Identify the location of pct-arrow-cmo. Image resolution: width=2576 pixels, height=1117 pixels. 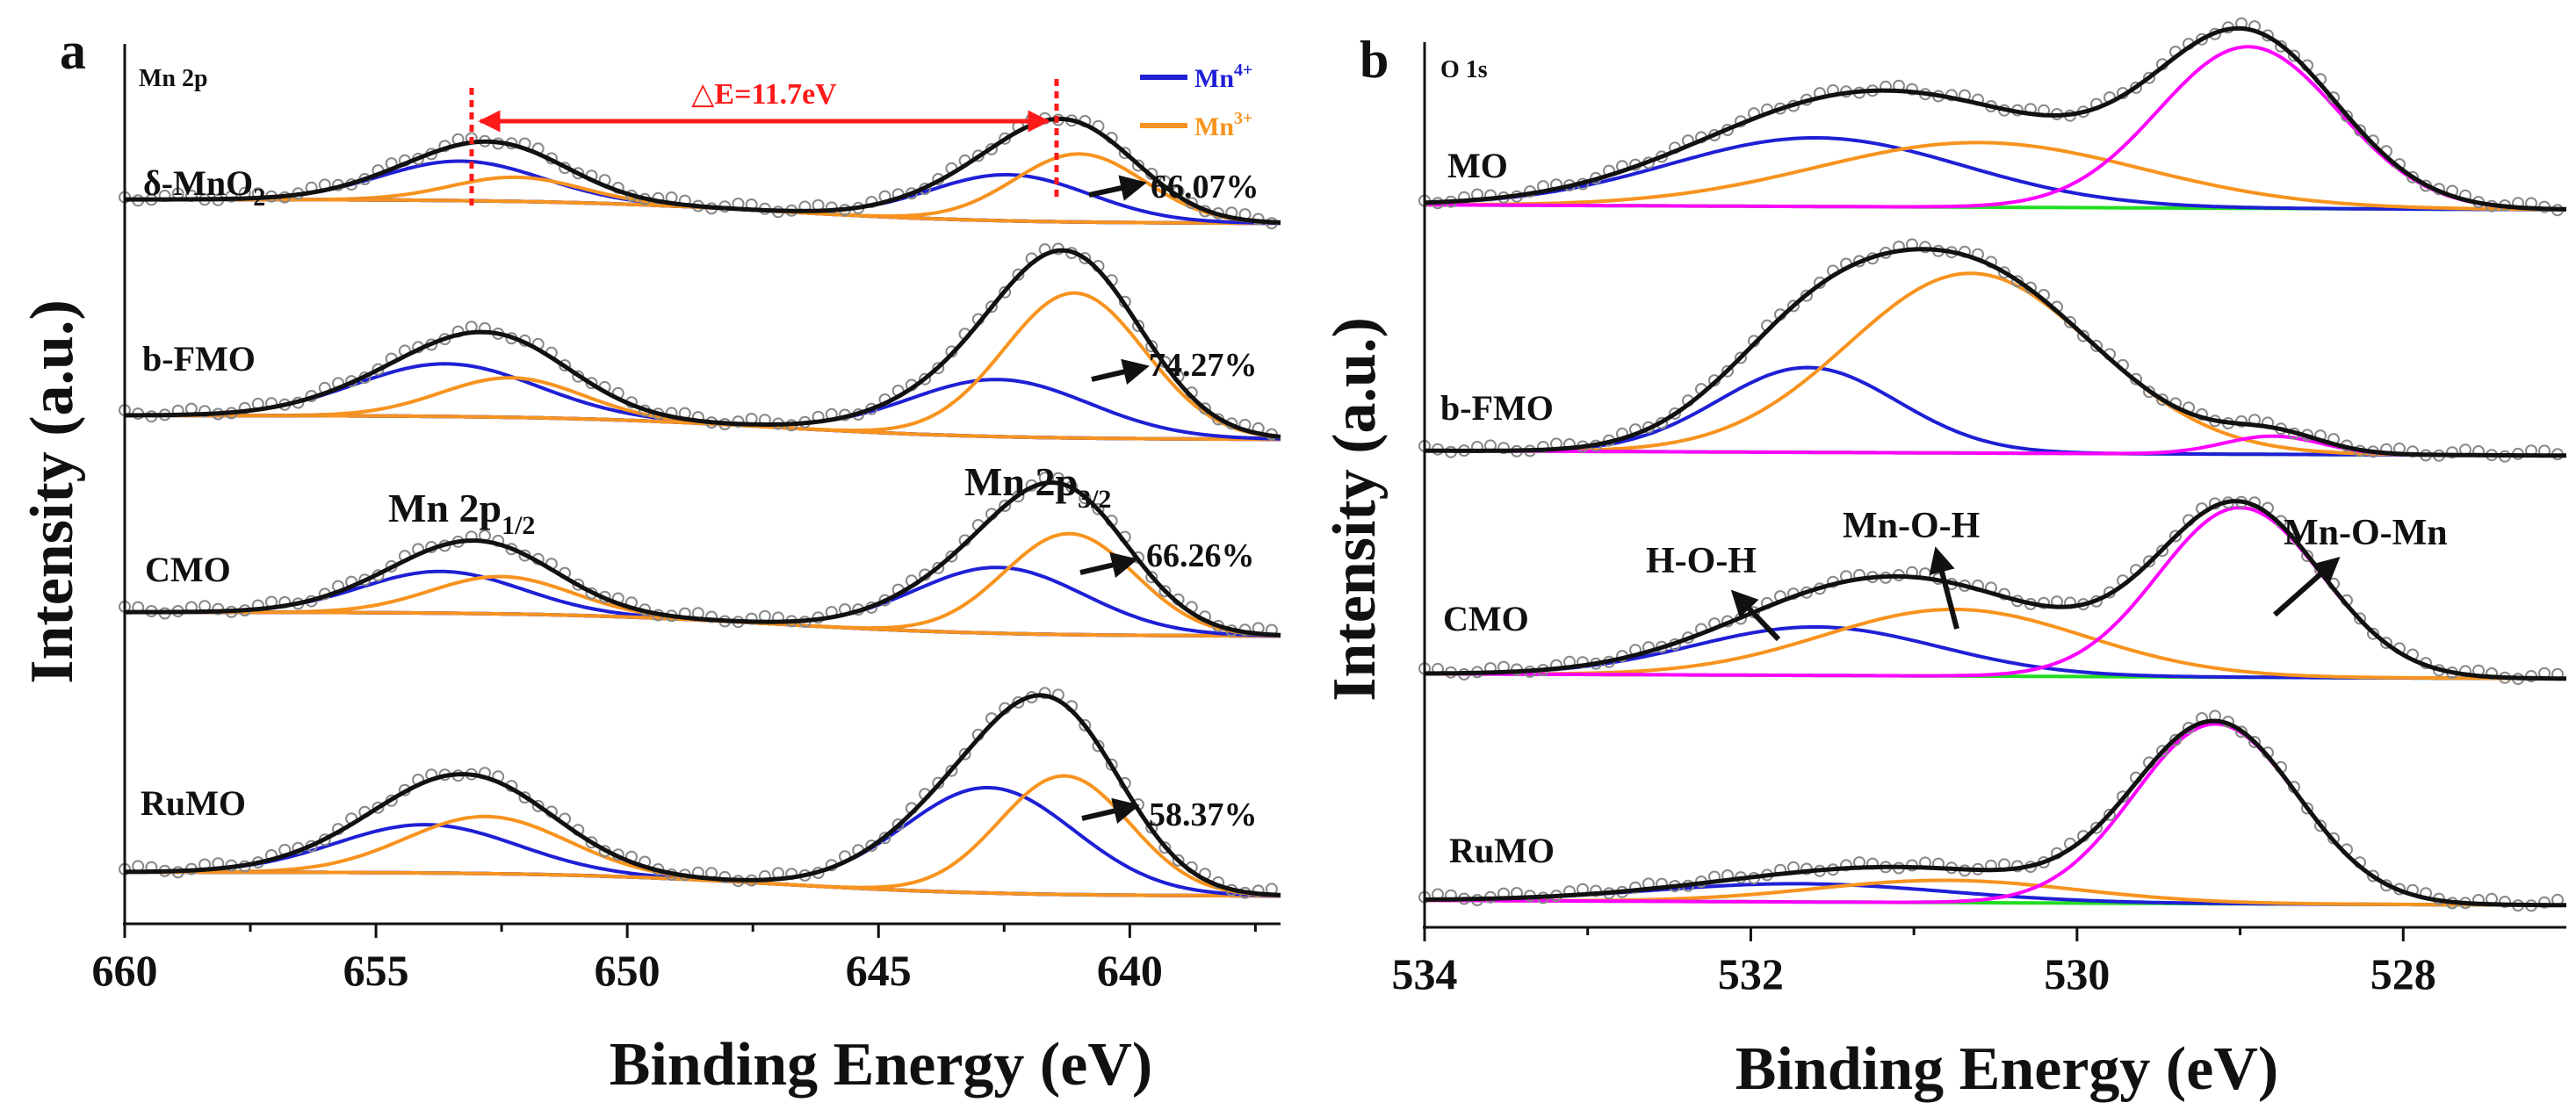
(1108, 565).